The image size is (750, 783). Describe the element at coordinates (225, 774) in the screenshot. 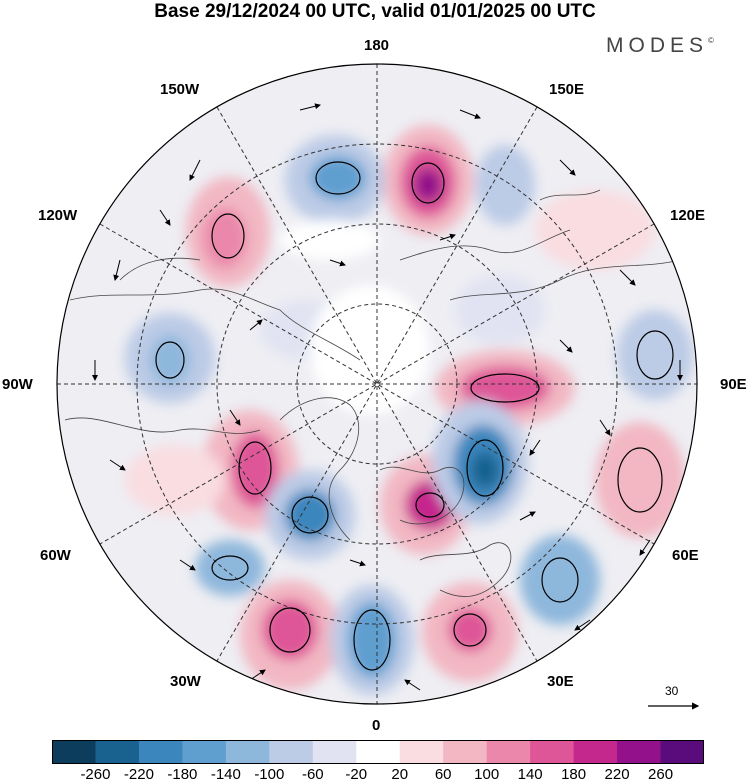

I see `colorbar-tick-label: -140` at that location.